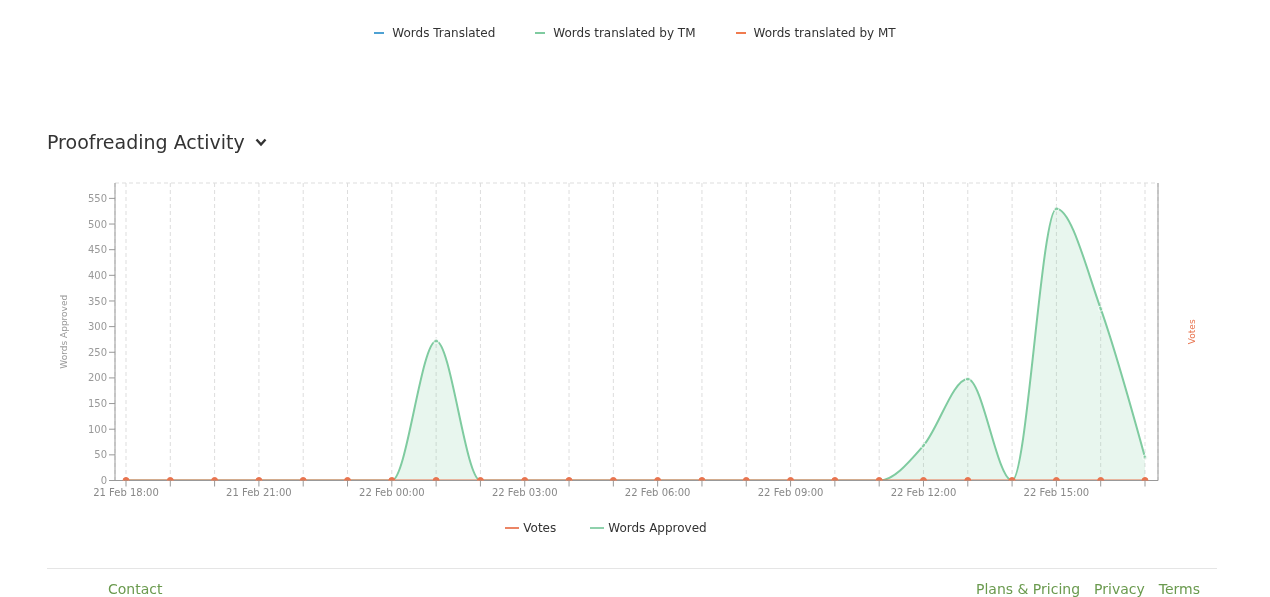 This screenshot has height=597, width=1270. What do you see at coordinates (103, 481) in the screenshot?
I see `y-tick-label: 0` at bounding box center [103, 481].